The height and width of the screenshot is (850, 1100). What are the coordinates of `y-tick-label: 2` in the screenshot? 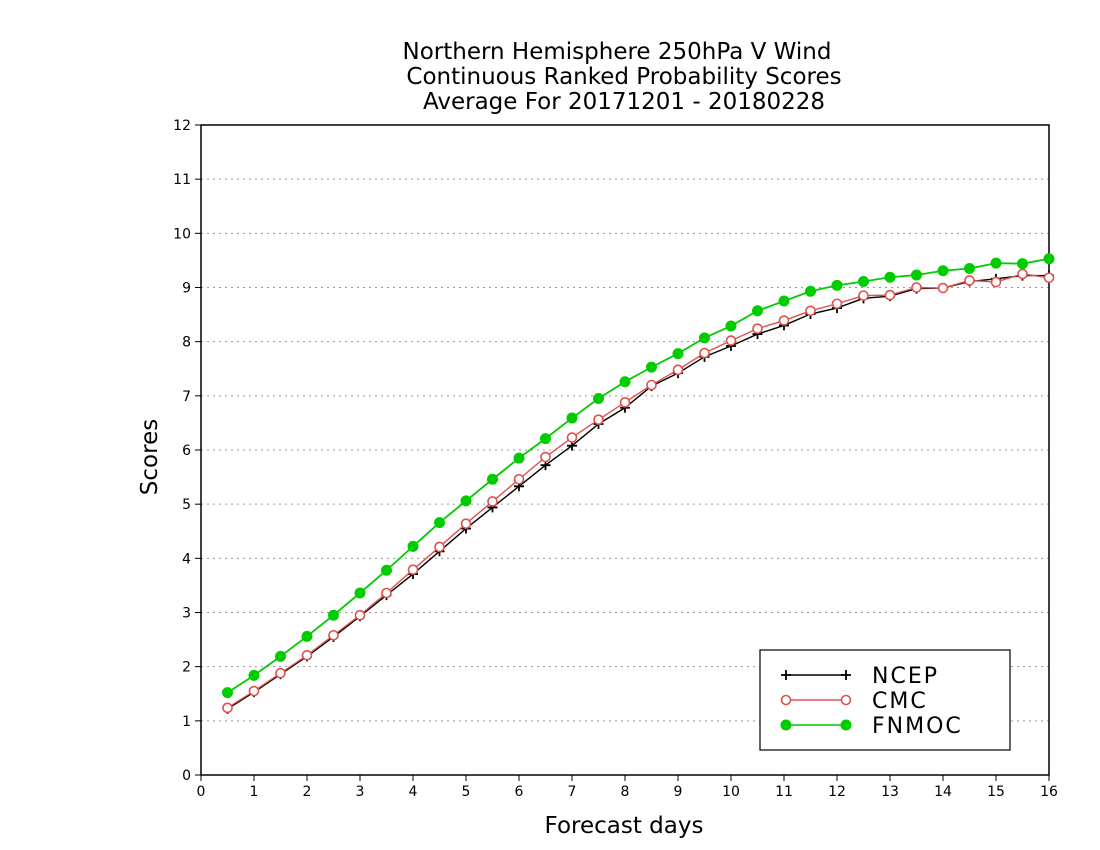 It's located at (186, 668).